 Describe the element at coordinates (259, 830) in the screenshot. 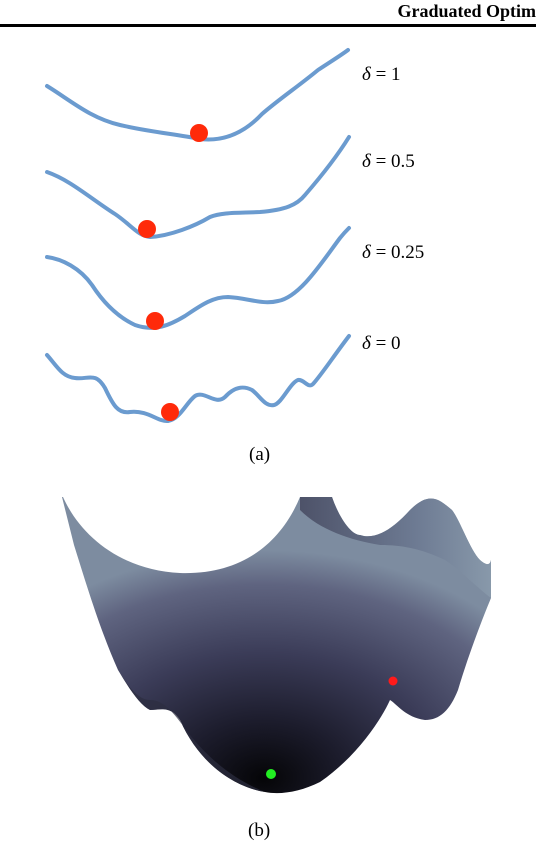

I see `caption-b: (b)` at that location.